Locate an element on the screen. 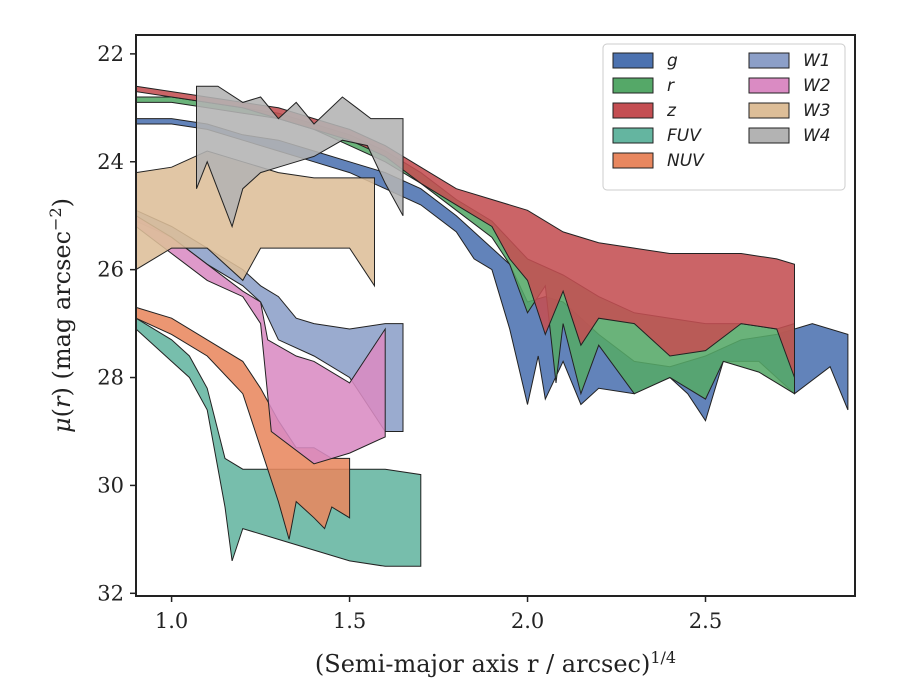 This screenshot has height=700, width=900. x-tick-label: 1.0 is located at coordinates (171, 621).